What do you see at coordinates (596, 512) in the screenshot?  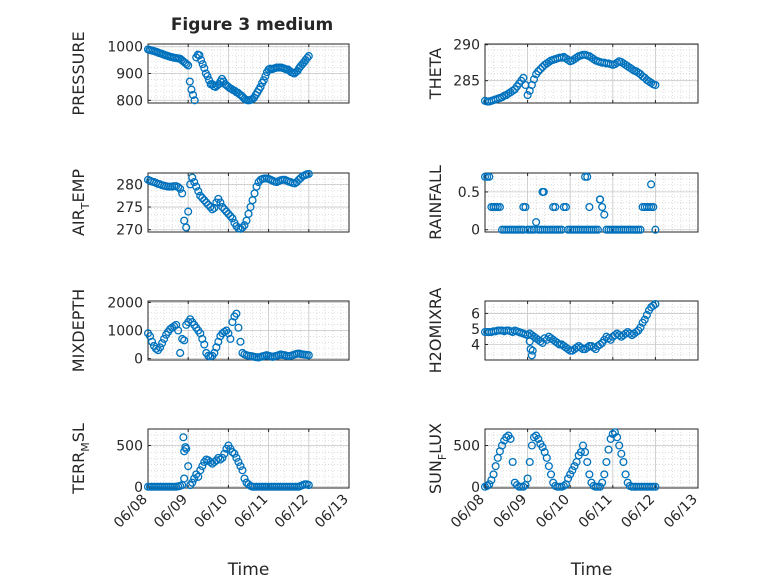 I see `x-tick-label: 06/11` at bounding box center [596, 512].